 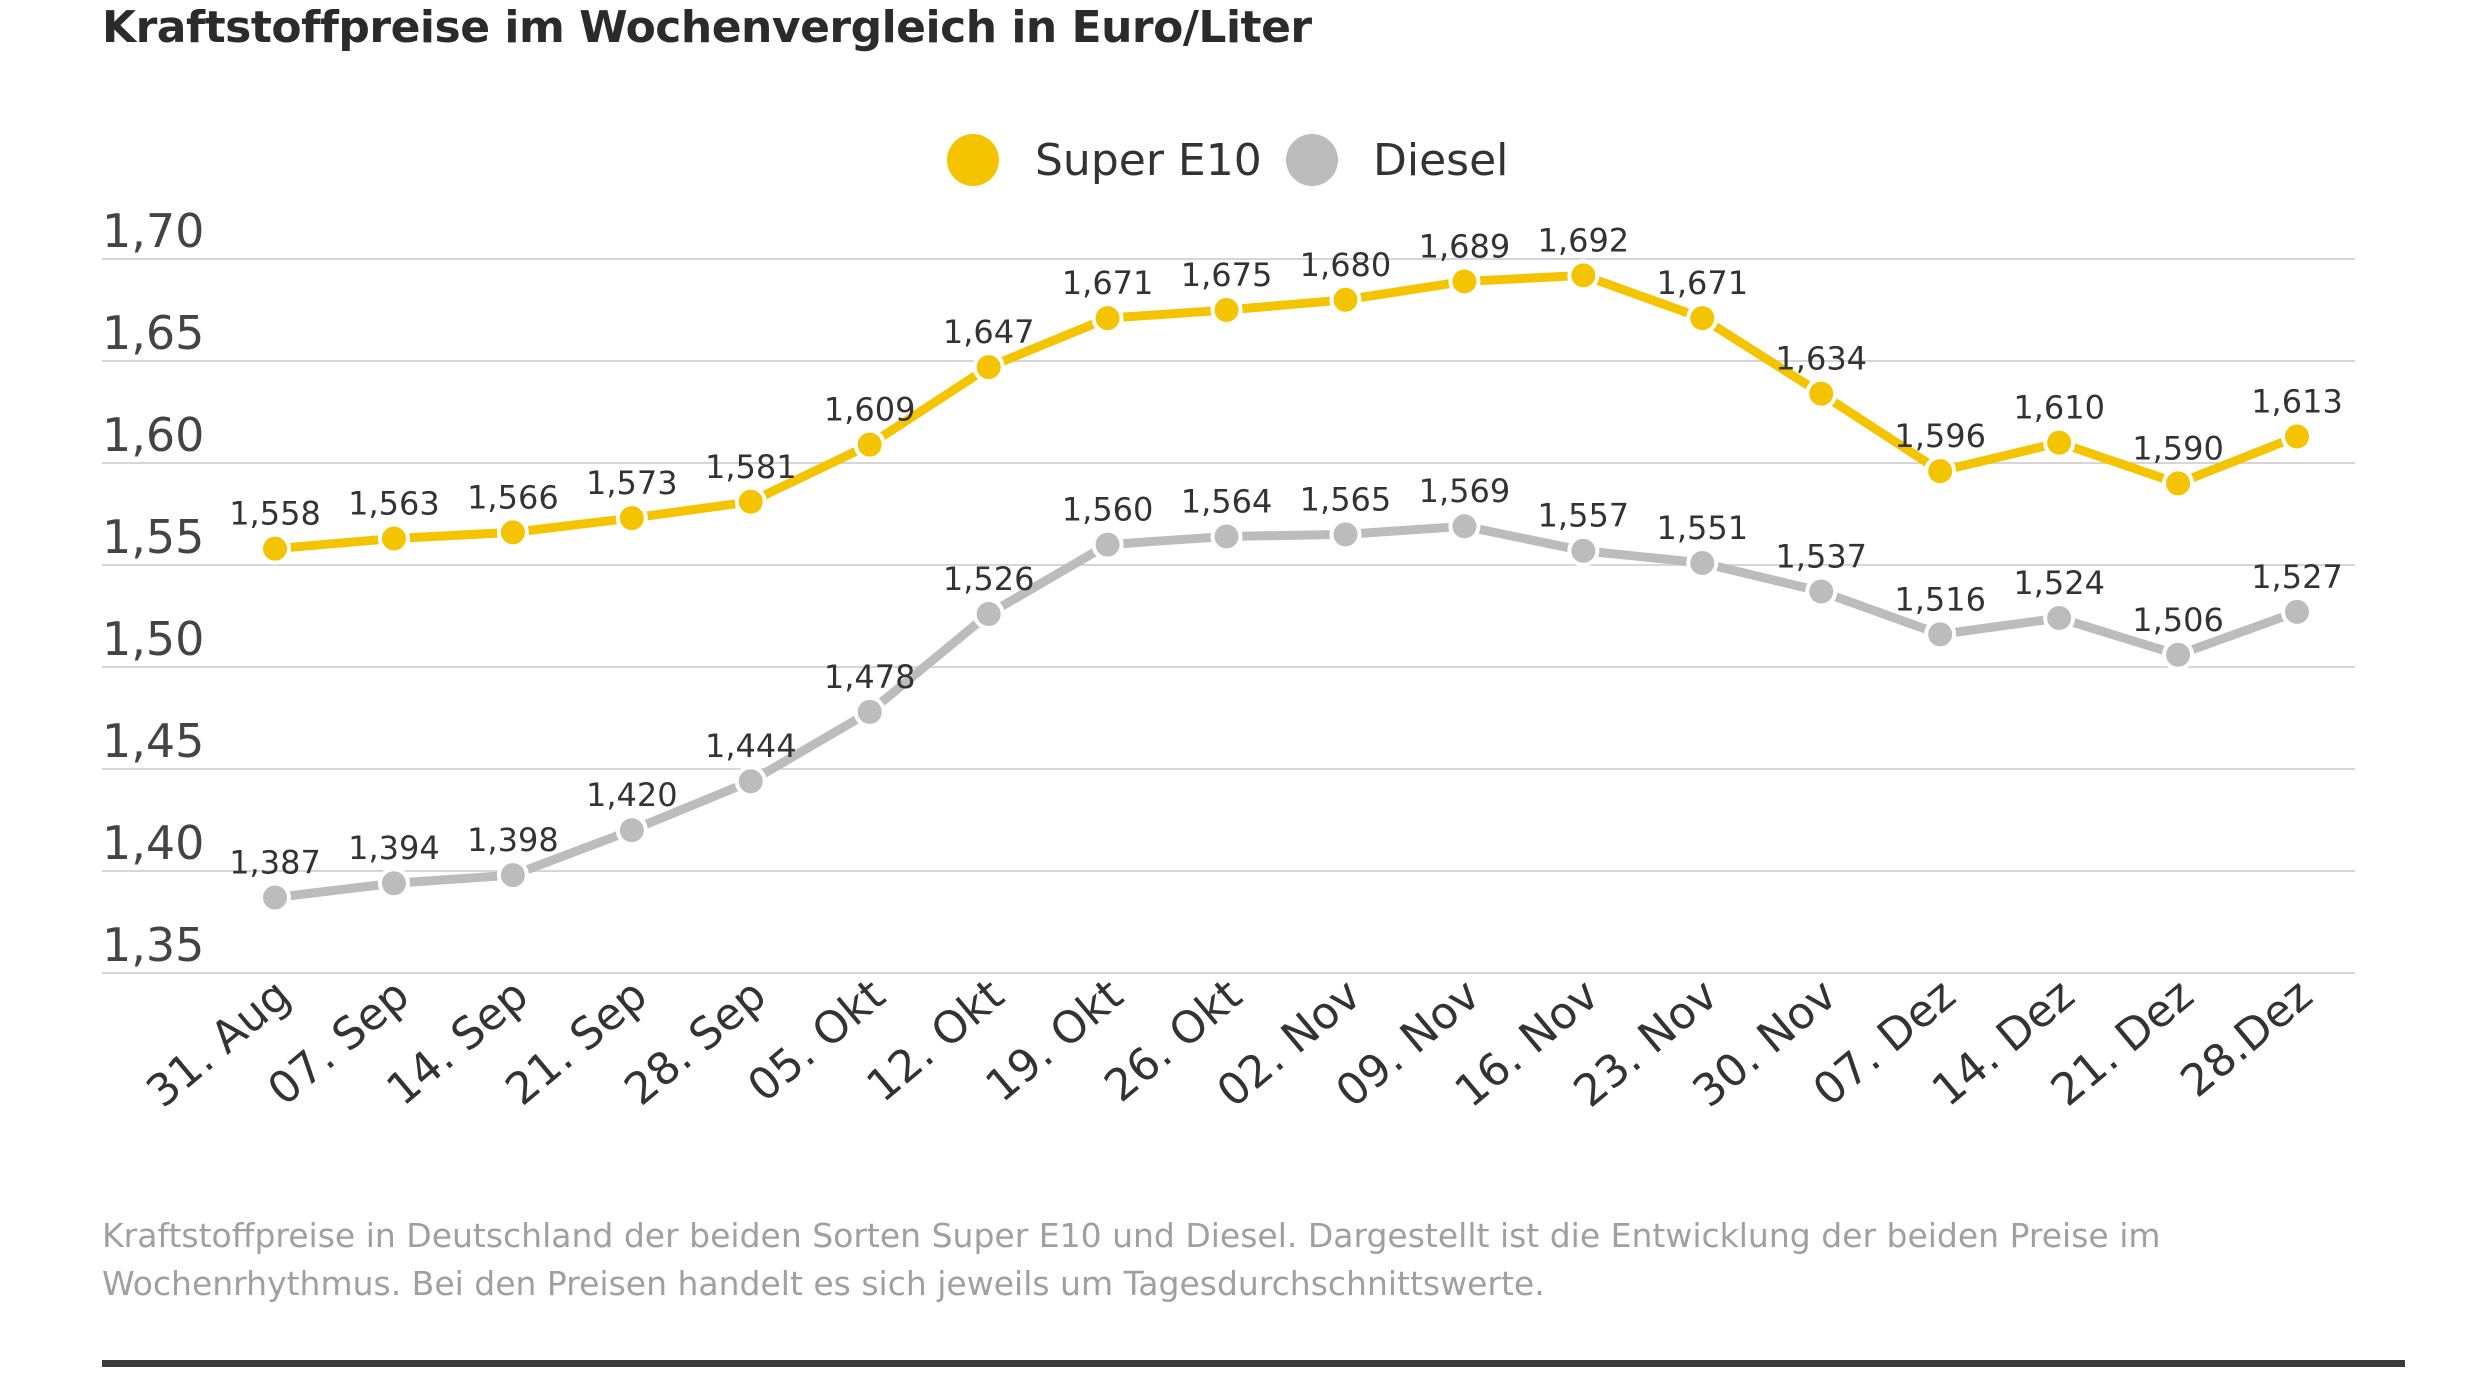 I want to click on chart-legend: Super E10 Diesel, so click(x=1227, y=160).